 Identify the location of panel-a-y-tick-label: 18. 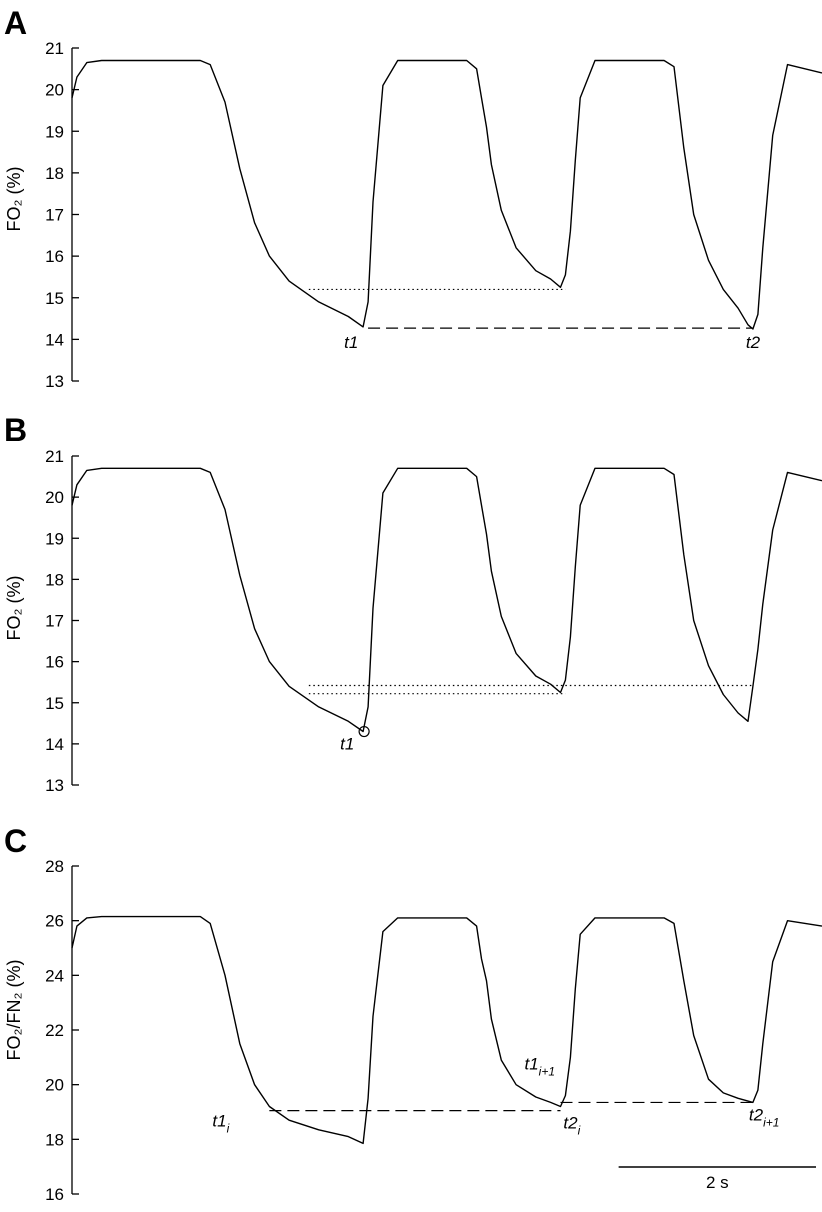
(54, 173).